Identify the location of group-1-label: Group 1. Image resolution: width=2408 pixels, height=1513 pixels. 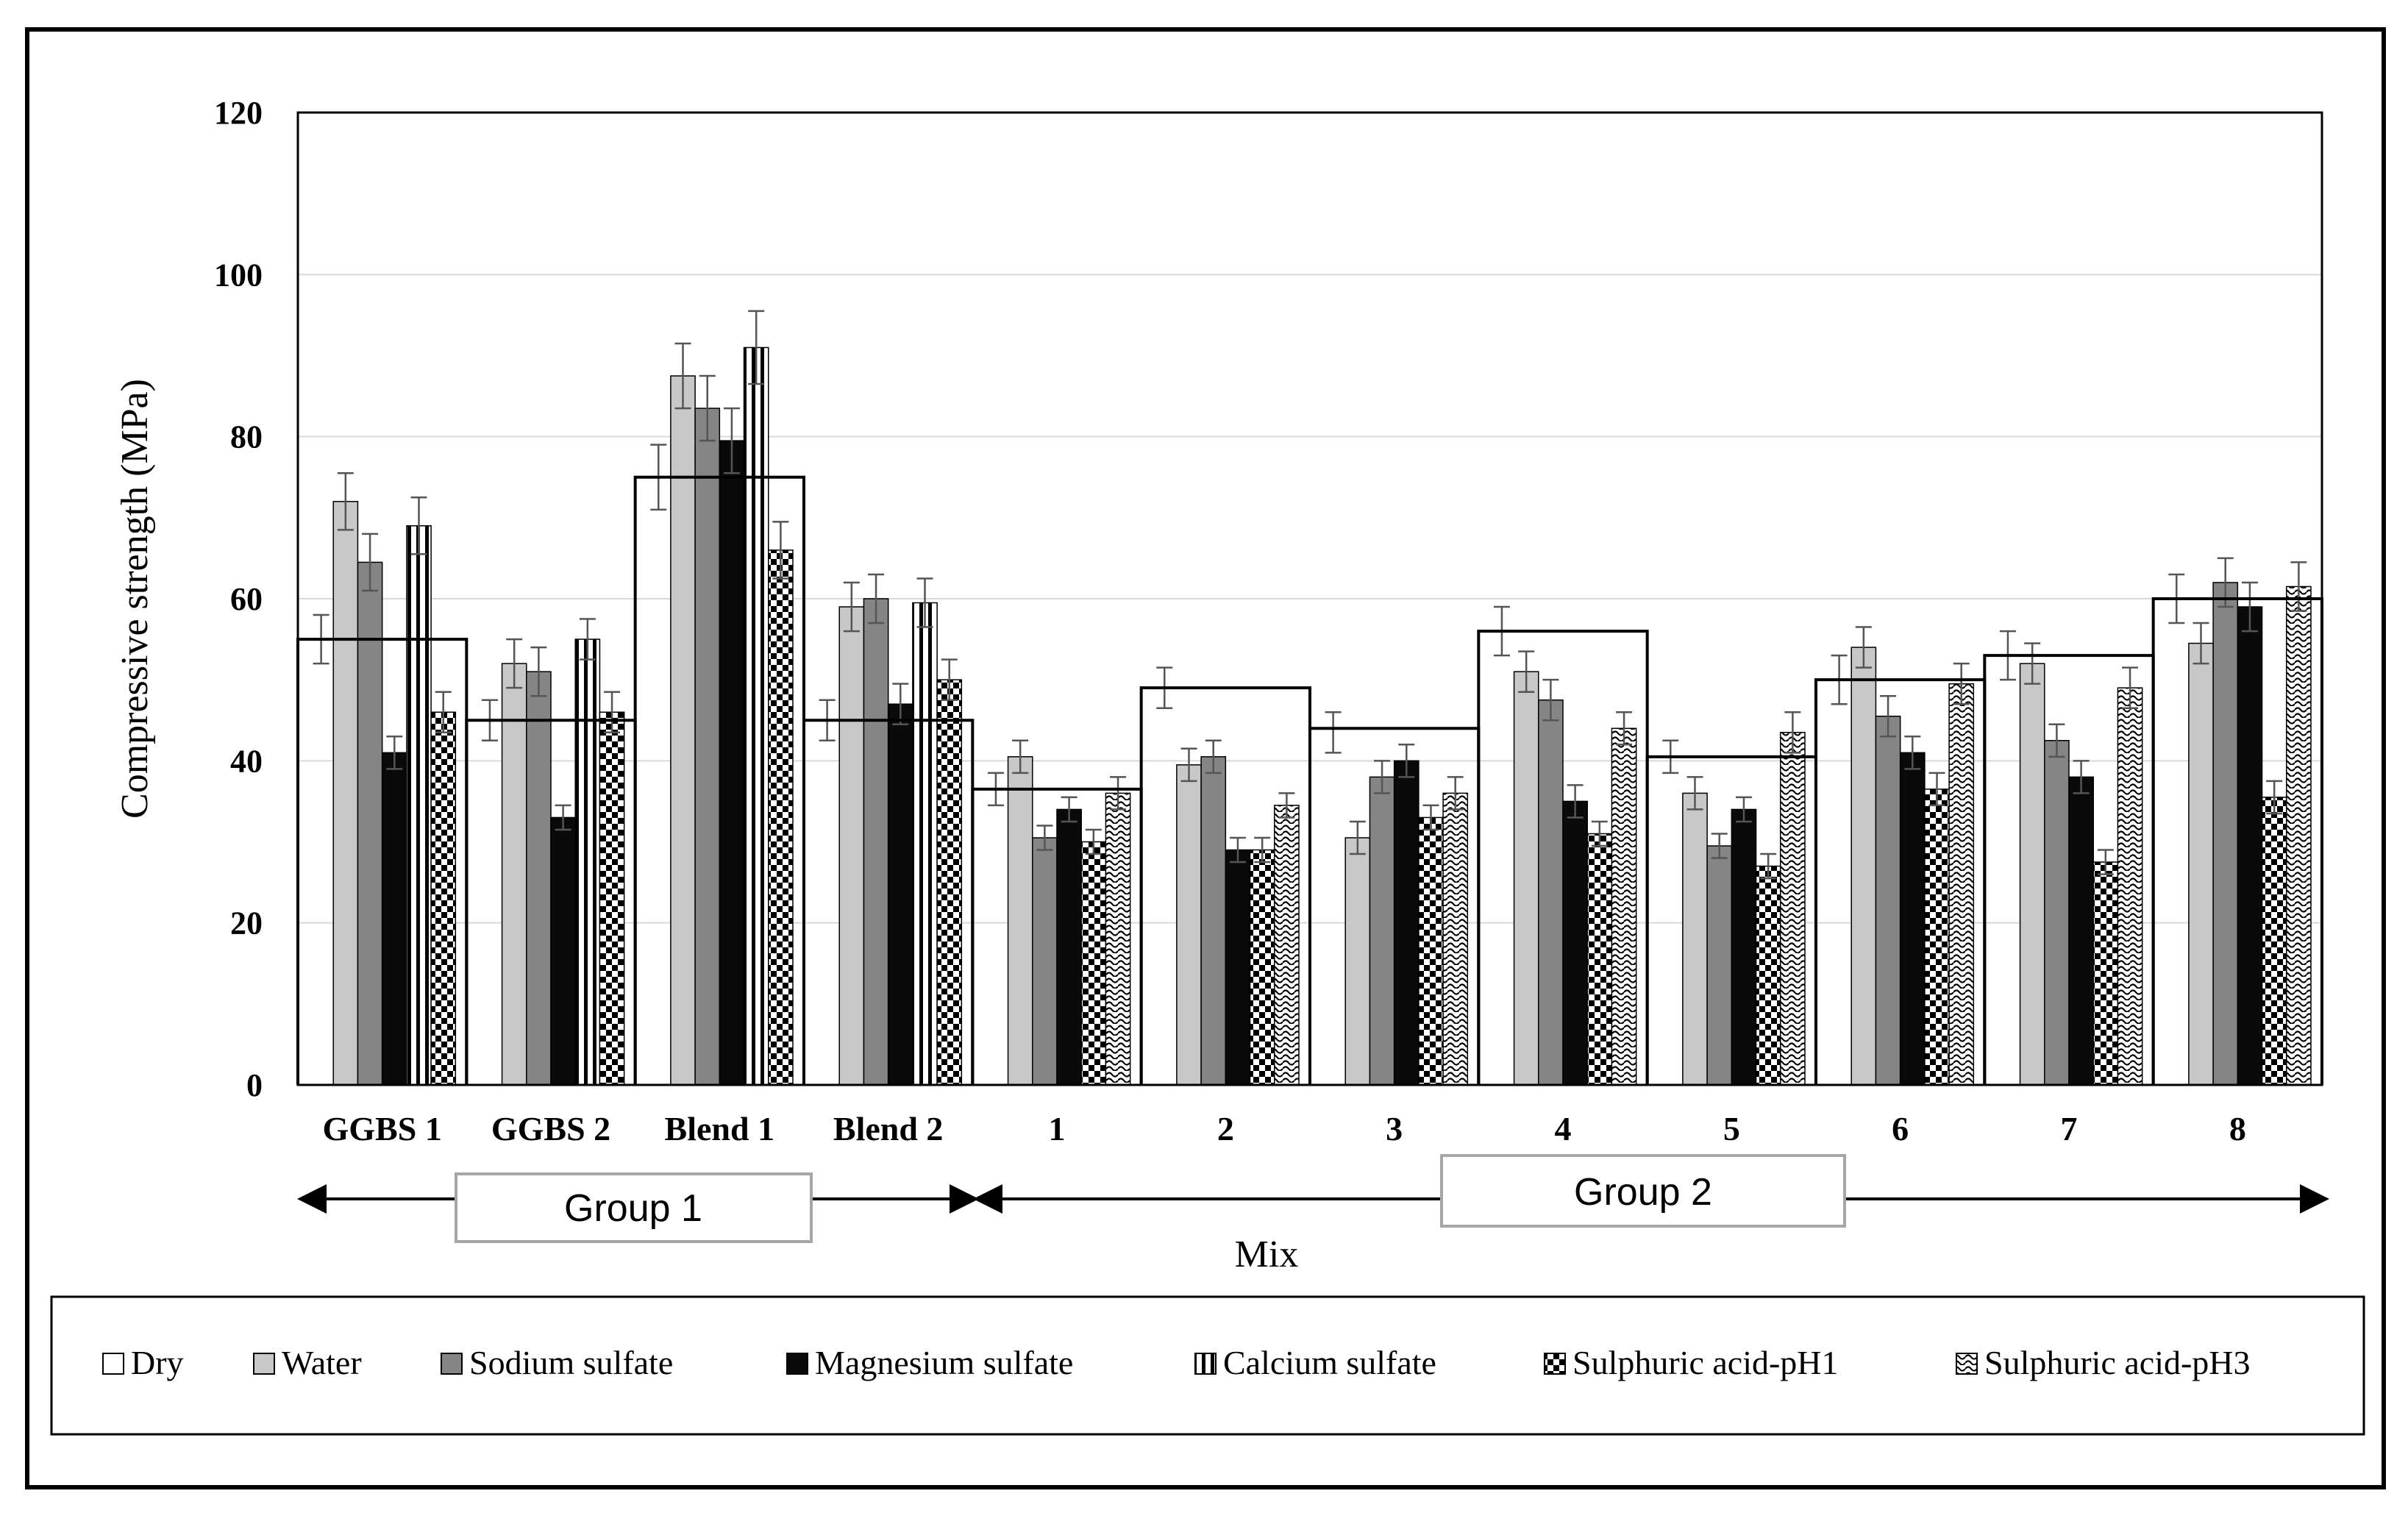
(633, 1208).